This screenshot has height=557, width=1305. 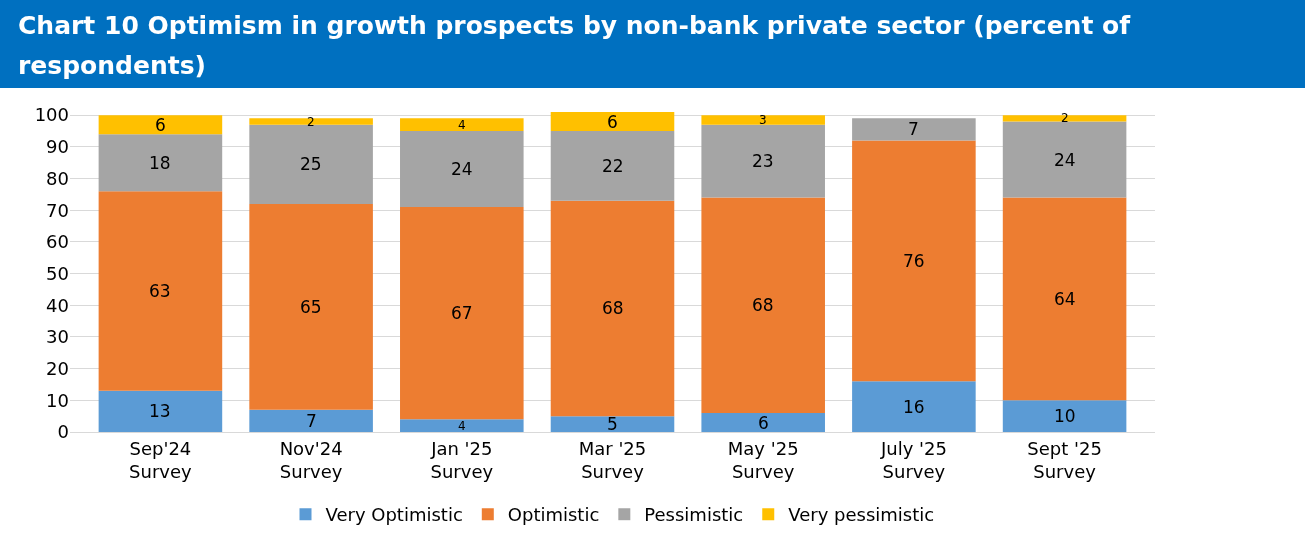 What do you see at coordinates (612, 459) in the screenshot?
I see `x-tick-label: Mar '25 Survey` at bounding box center [612, 459].